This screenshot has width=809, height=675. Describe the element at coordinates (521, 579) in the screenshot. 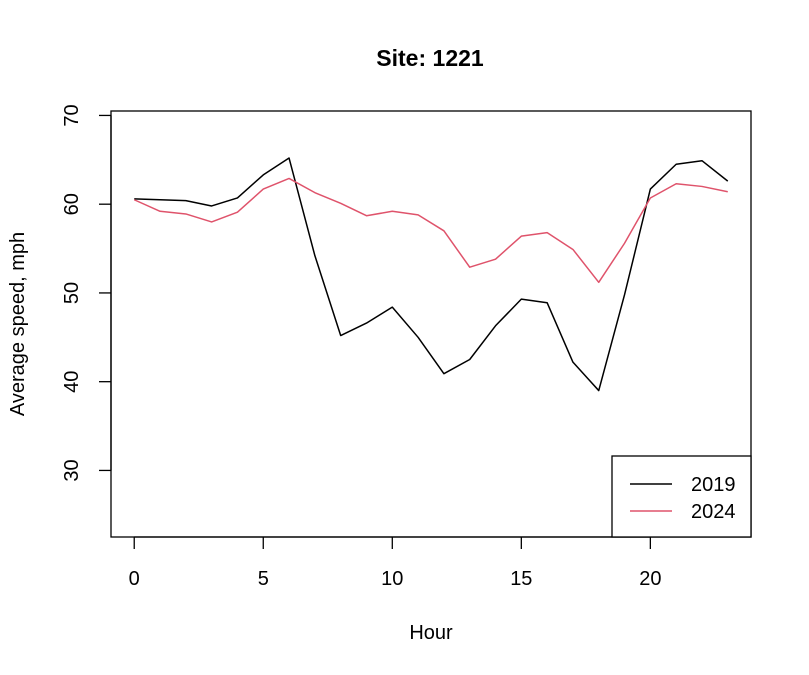

I see `x-tick-label: 15` at that location.